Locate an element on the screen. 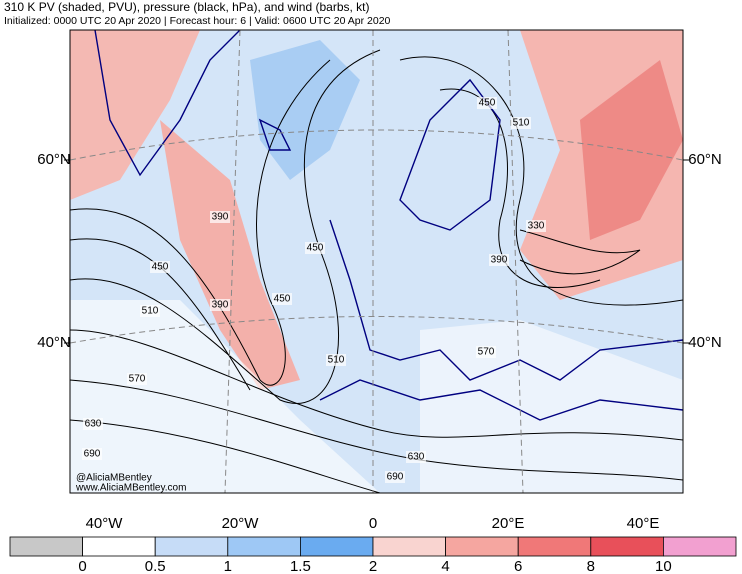 The width and height of the screenshot is (742, 574). colorbar-label: 2 is located at coordinates (373, 566).